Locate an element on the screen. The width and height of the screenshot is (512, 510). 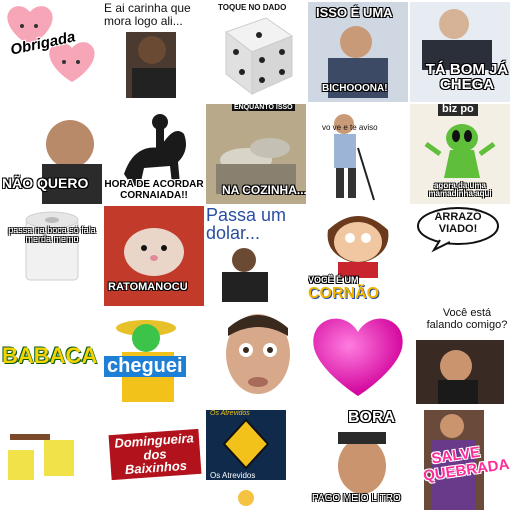
sticker-os-atrevidos: Os Atrevidos Os Atrevidos is located at coordinates (256, 460).